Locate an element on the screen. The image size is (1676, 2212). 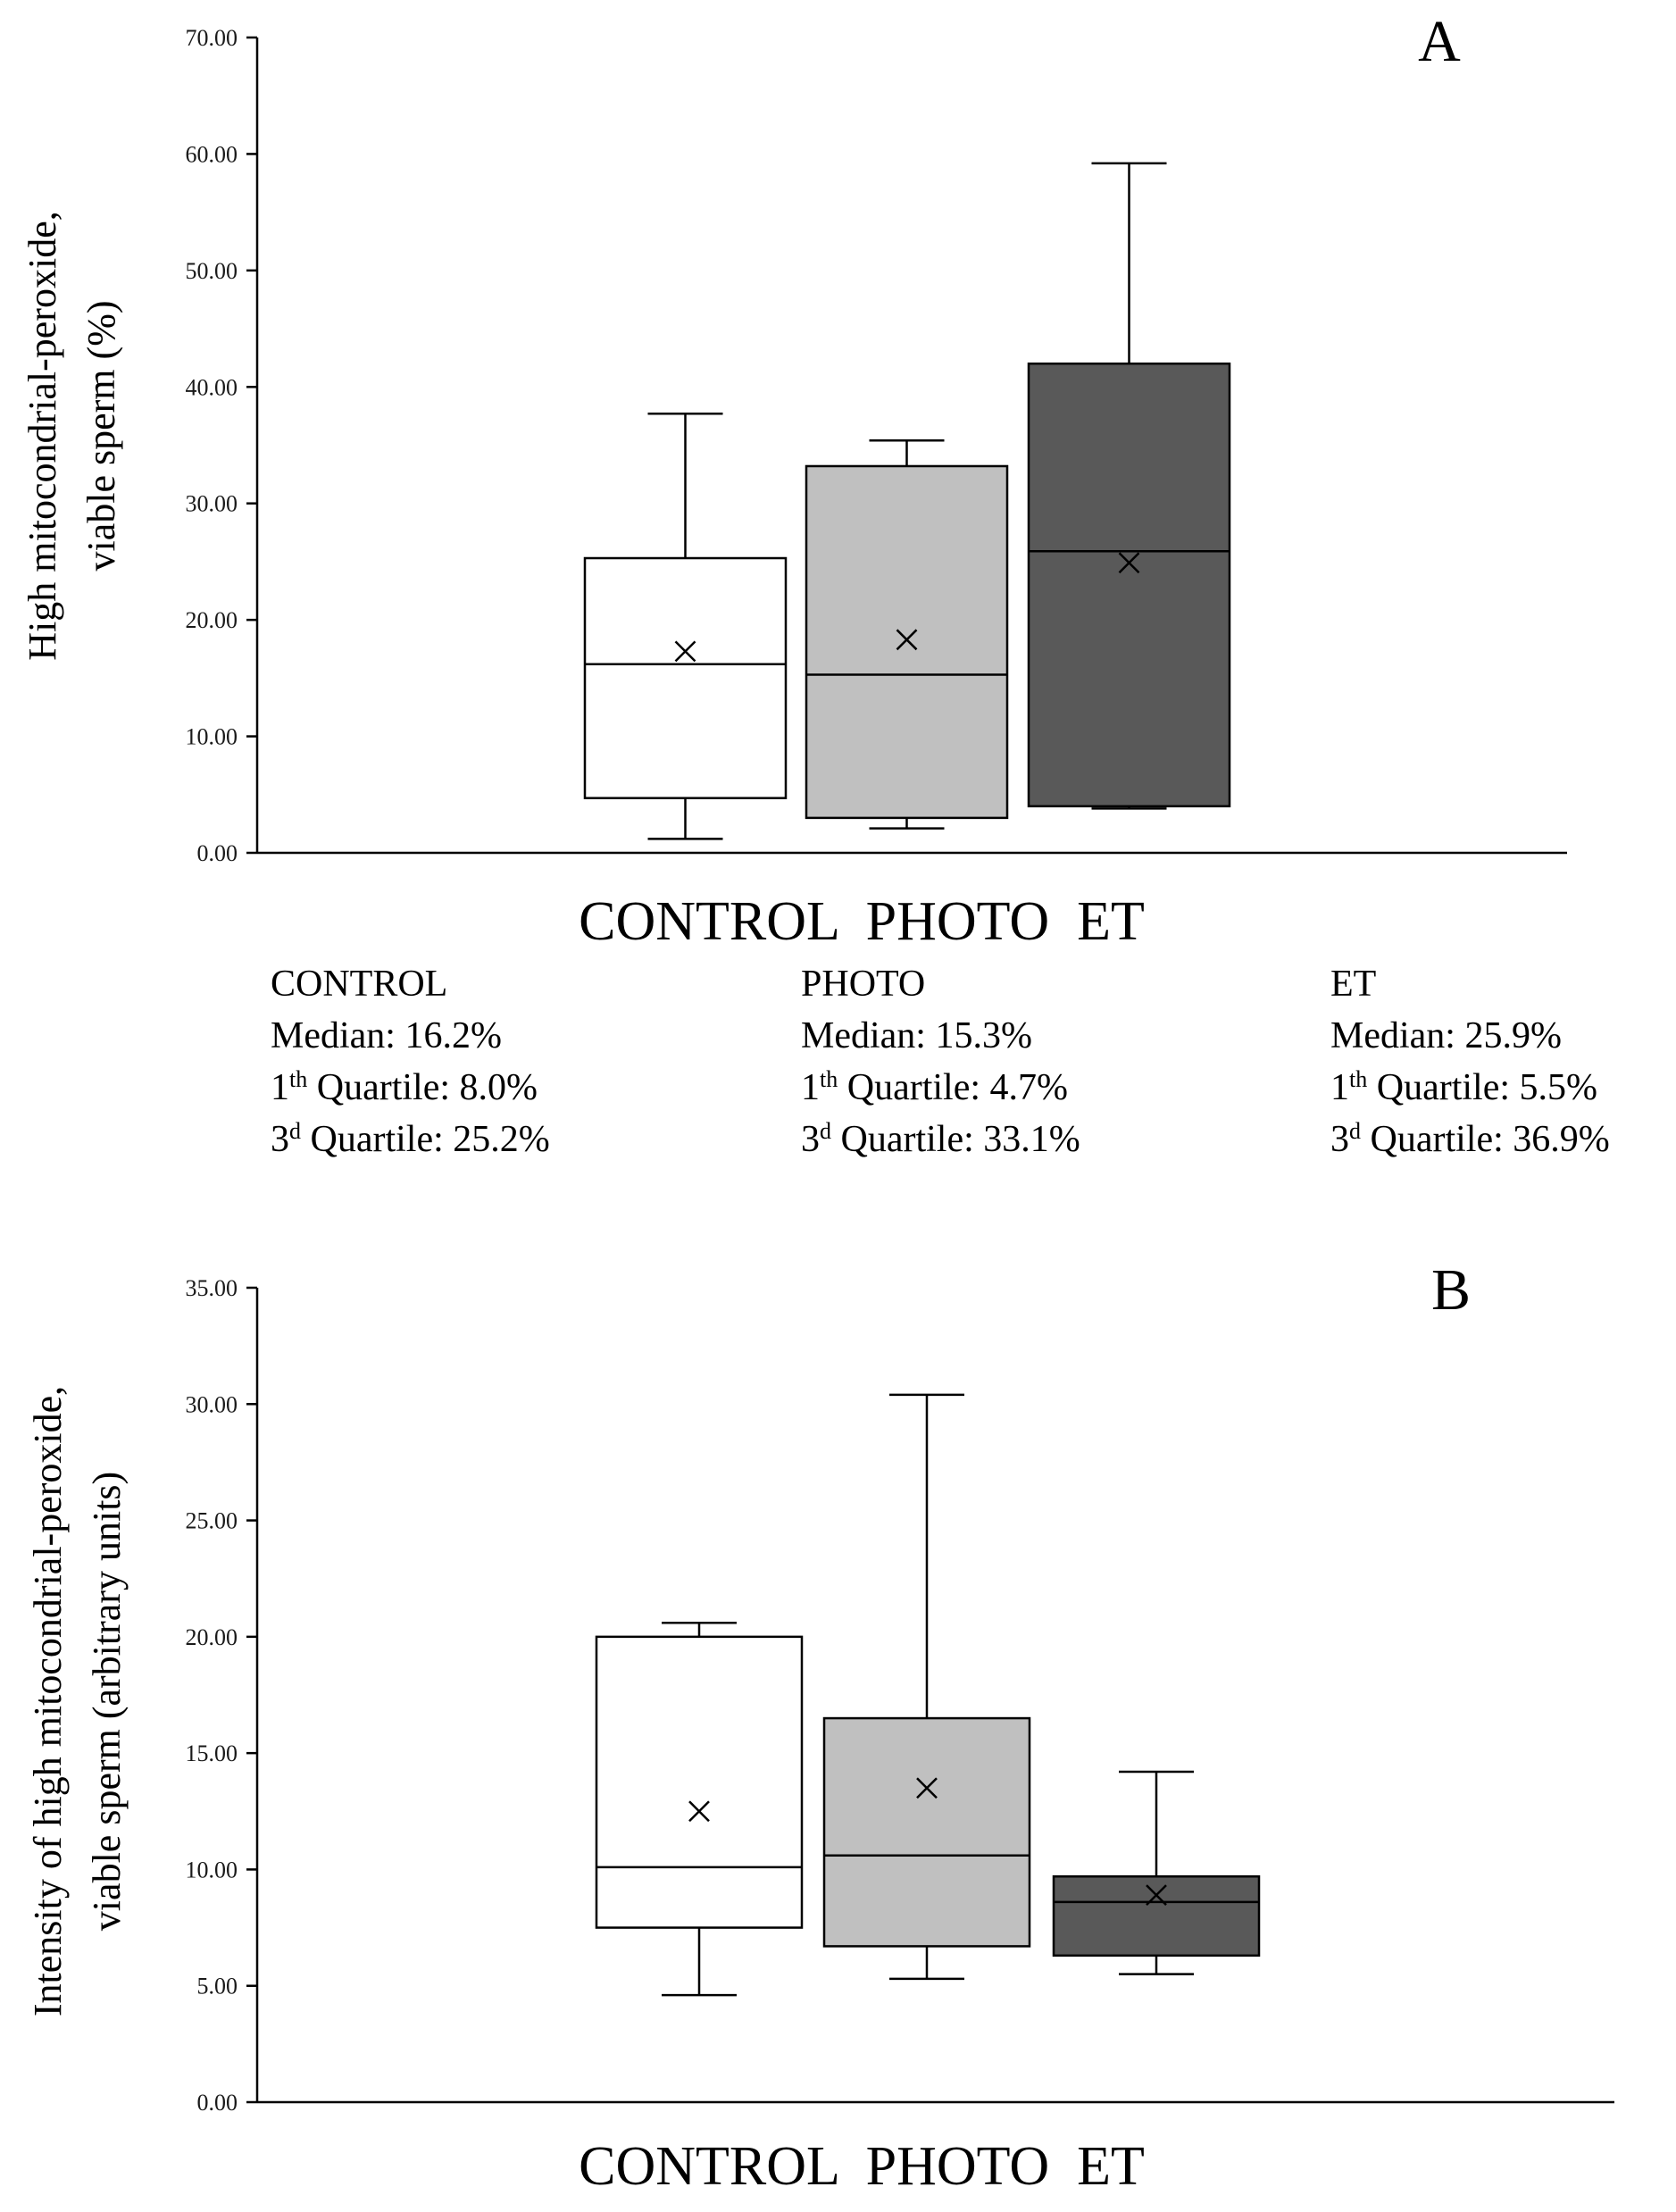
stats-photo-q3: 3d Quartile: 33.1% is located at coordinates (940, 1139).